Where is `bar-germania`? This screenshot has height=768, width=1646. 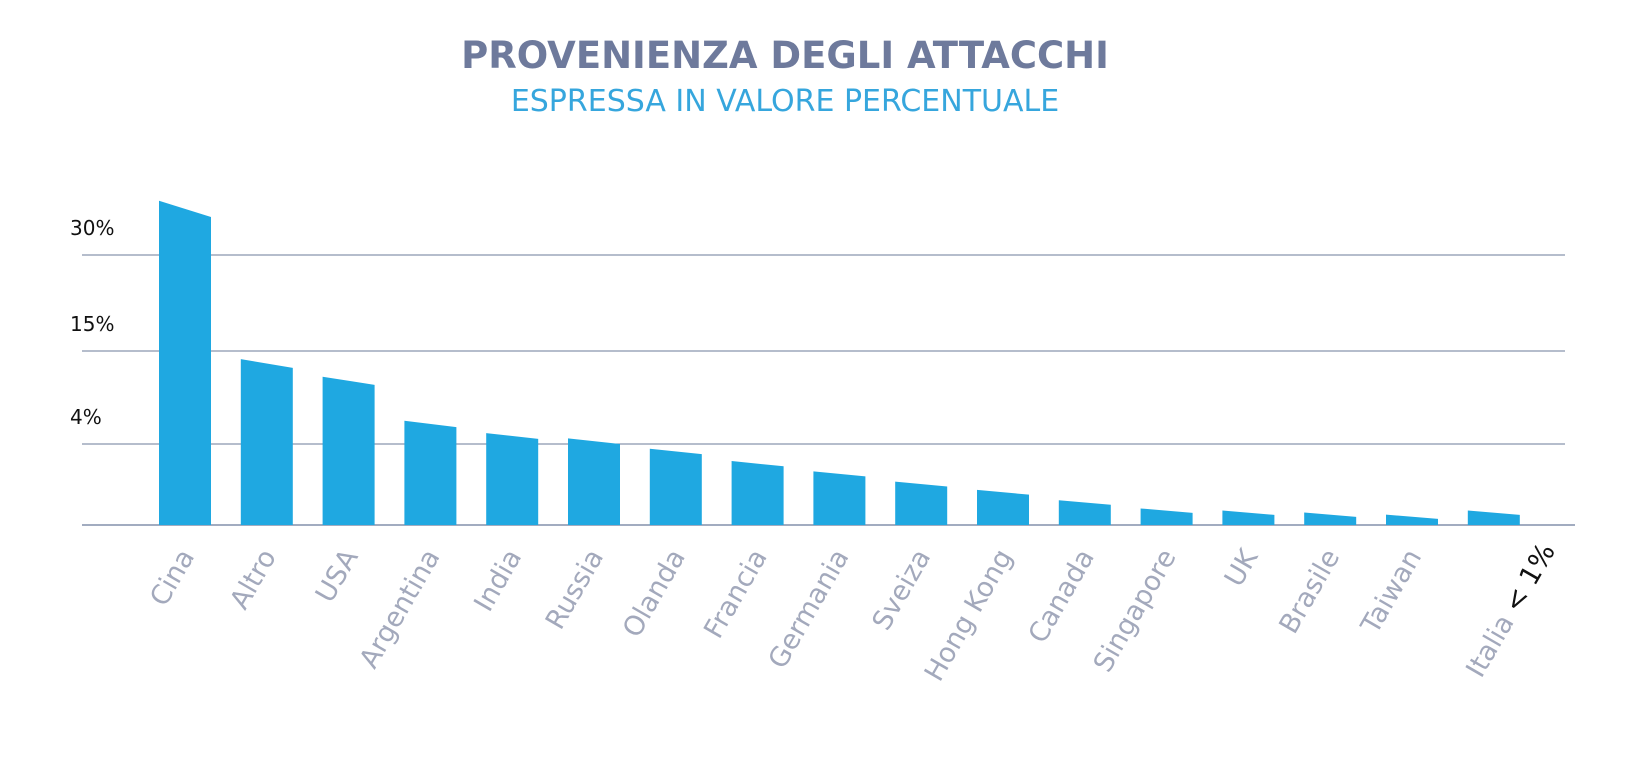
bar-germania is located at coordinates (839, 498).